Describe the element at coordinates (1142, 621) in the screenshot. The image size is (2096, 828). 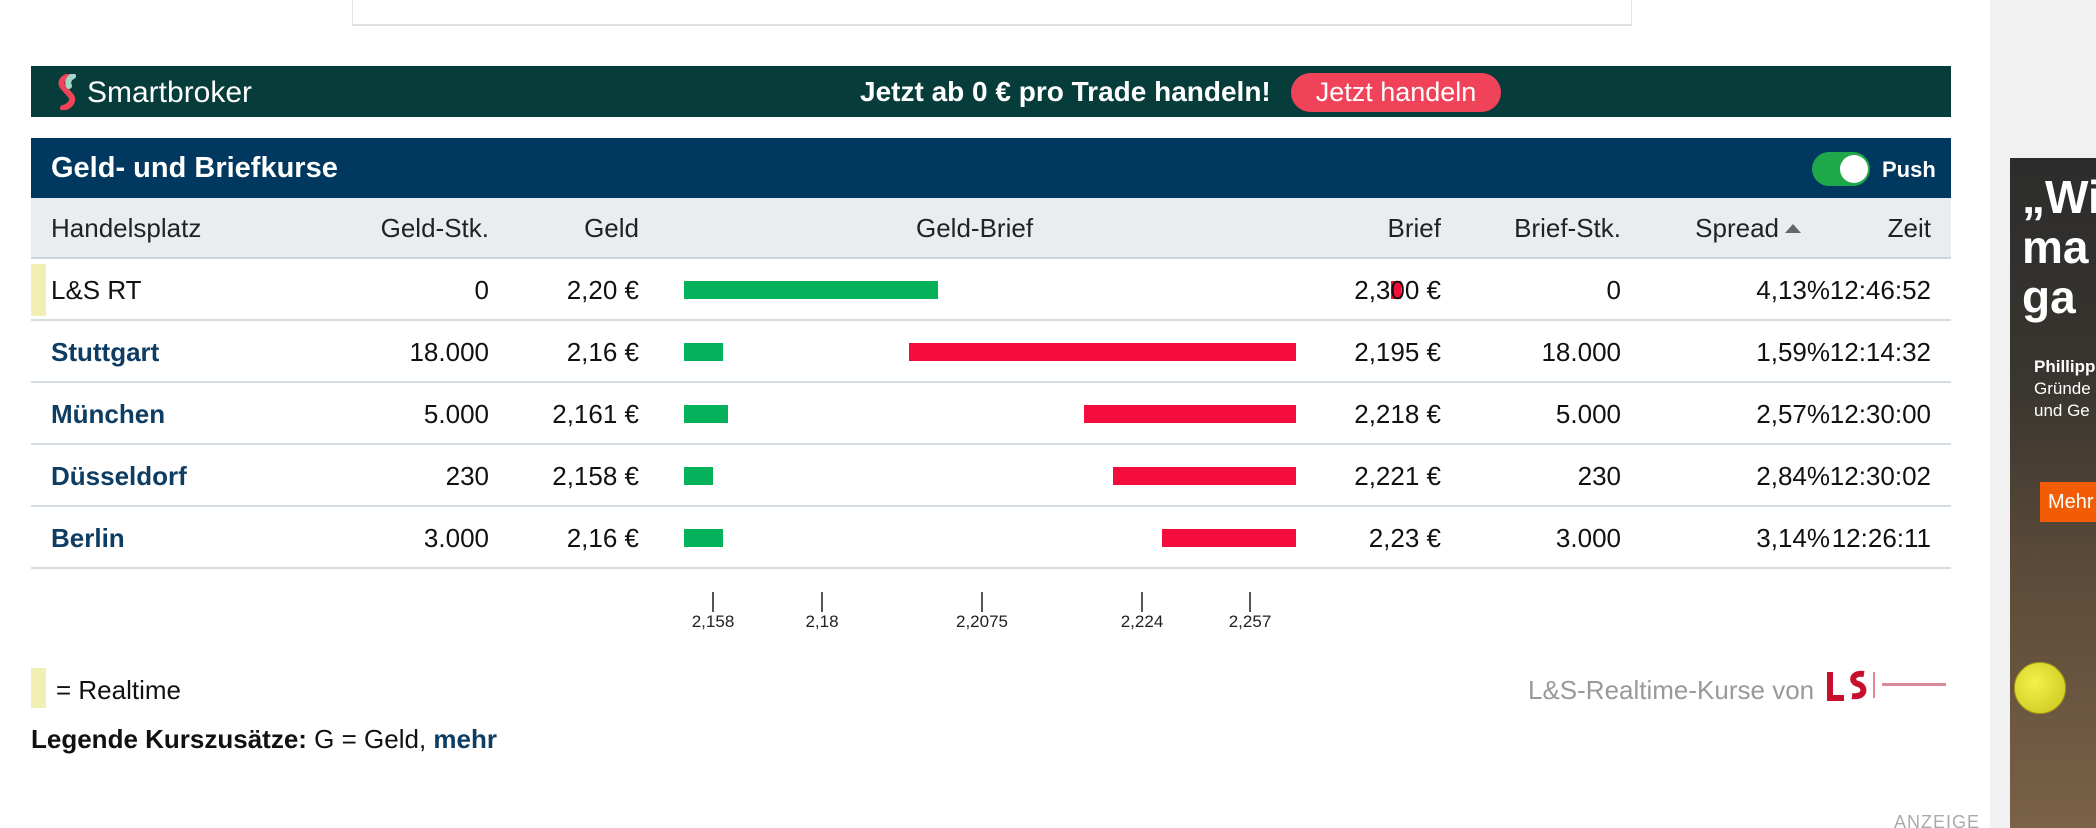
I see `scale-tick-label: 2,224` at that location.